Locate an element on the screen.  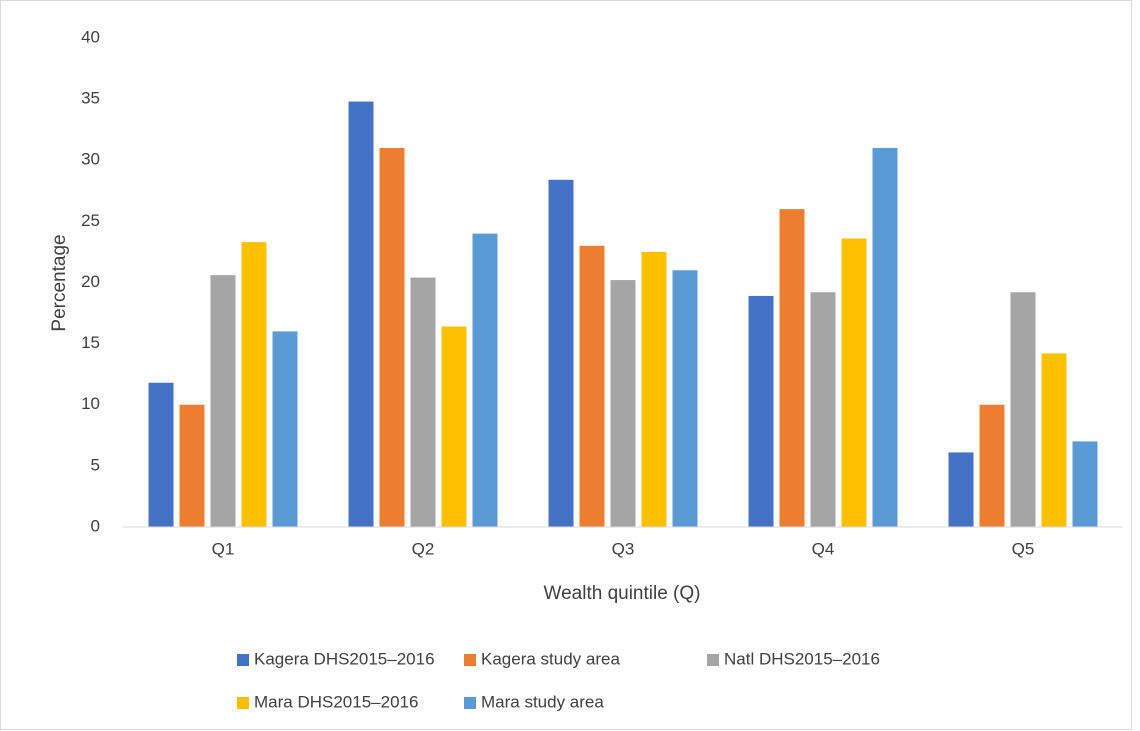
y-tick-label: 10 is located at coordinates (90, 403).